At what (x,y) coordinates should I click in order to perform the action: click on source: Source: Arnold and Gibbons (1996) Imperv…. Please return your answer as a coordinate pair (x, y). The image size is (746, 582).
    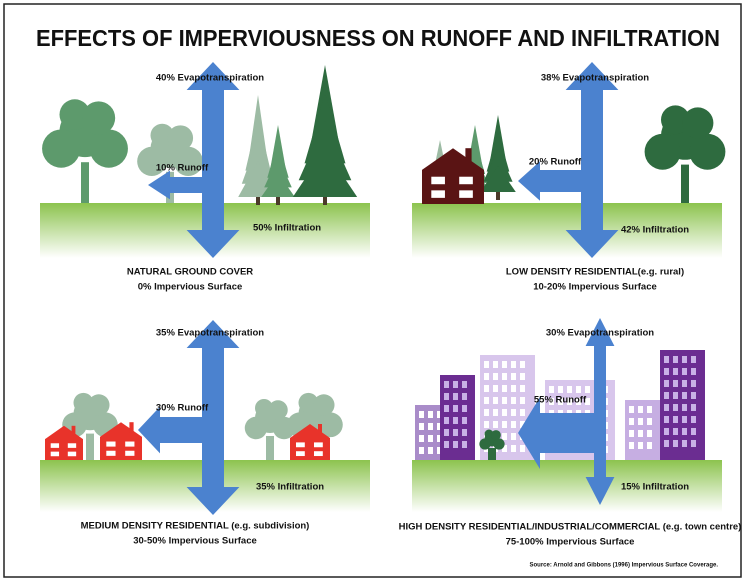
    Looking at the image, I should click on (624, 566).